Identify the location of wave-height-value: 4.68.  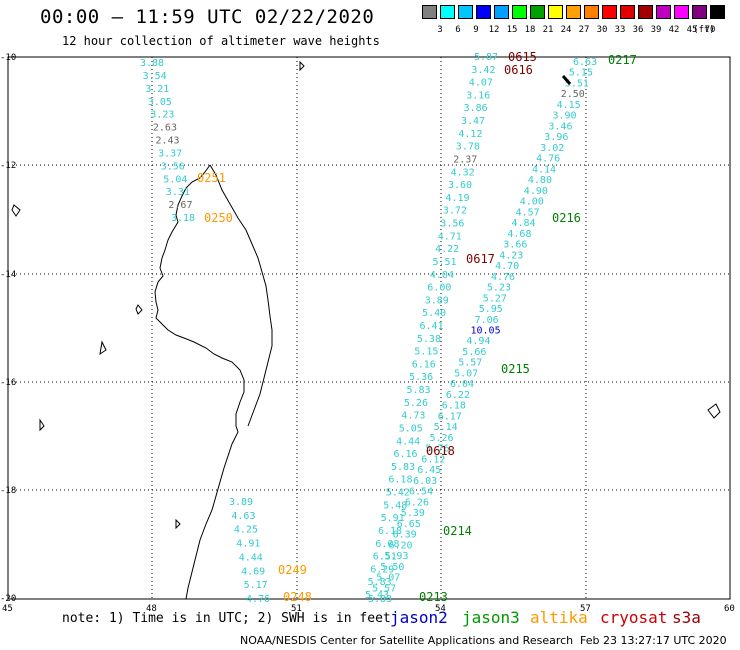
(519, 234).